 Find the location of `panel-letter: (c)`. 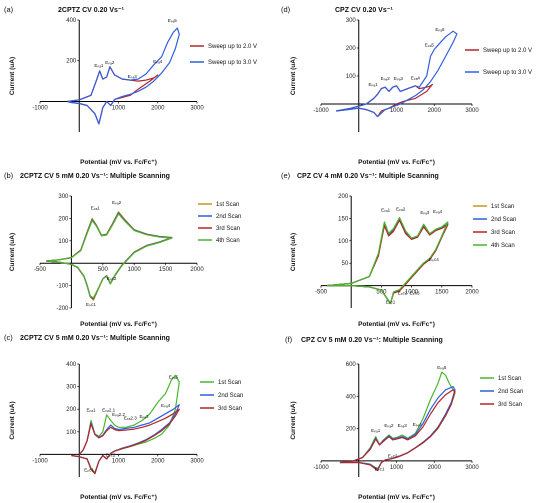

panel-letter: (c) is located at coordinates (8, 337).